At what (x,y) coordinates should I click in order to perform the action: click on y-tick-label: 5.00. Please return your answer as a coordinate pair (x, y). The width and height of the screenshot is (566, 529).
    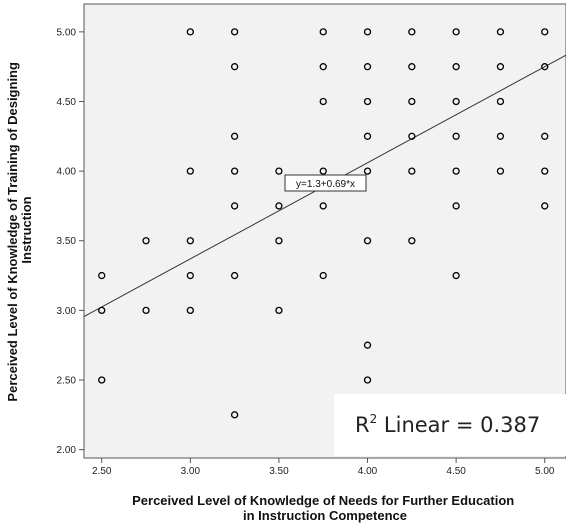
    Looking at the image, I should click on (67, 32).